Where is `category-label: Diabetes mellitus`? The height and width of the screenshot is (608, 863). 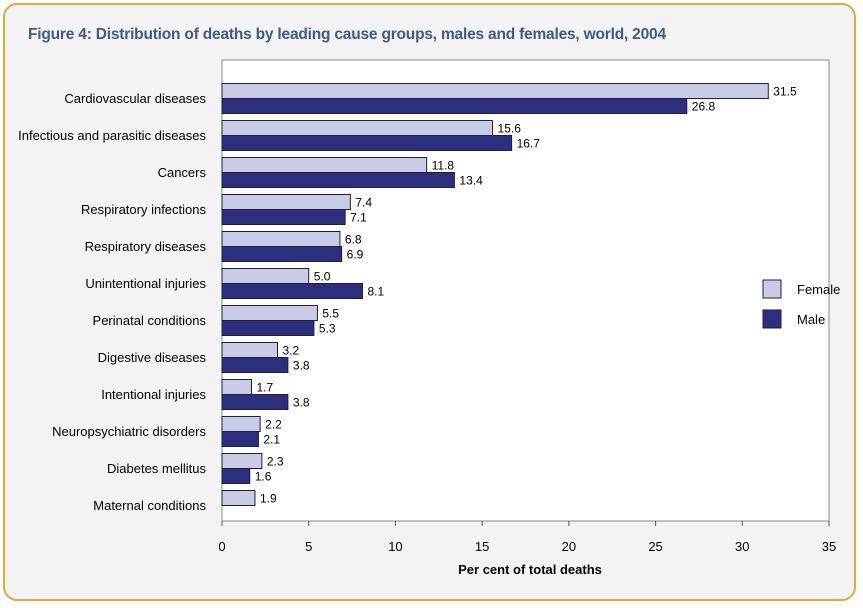
category-label: Diabetes mellitus is located at coordinates (156, 468).